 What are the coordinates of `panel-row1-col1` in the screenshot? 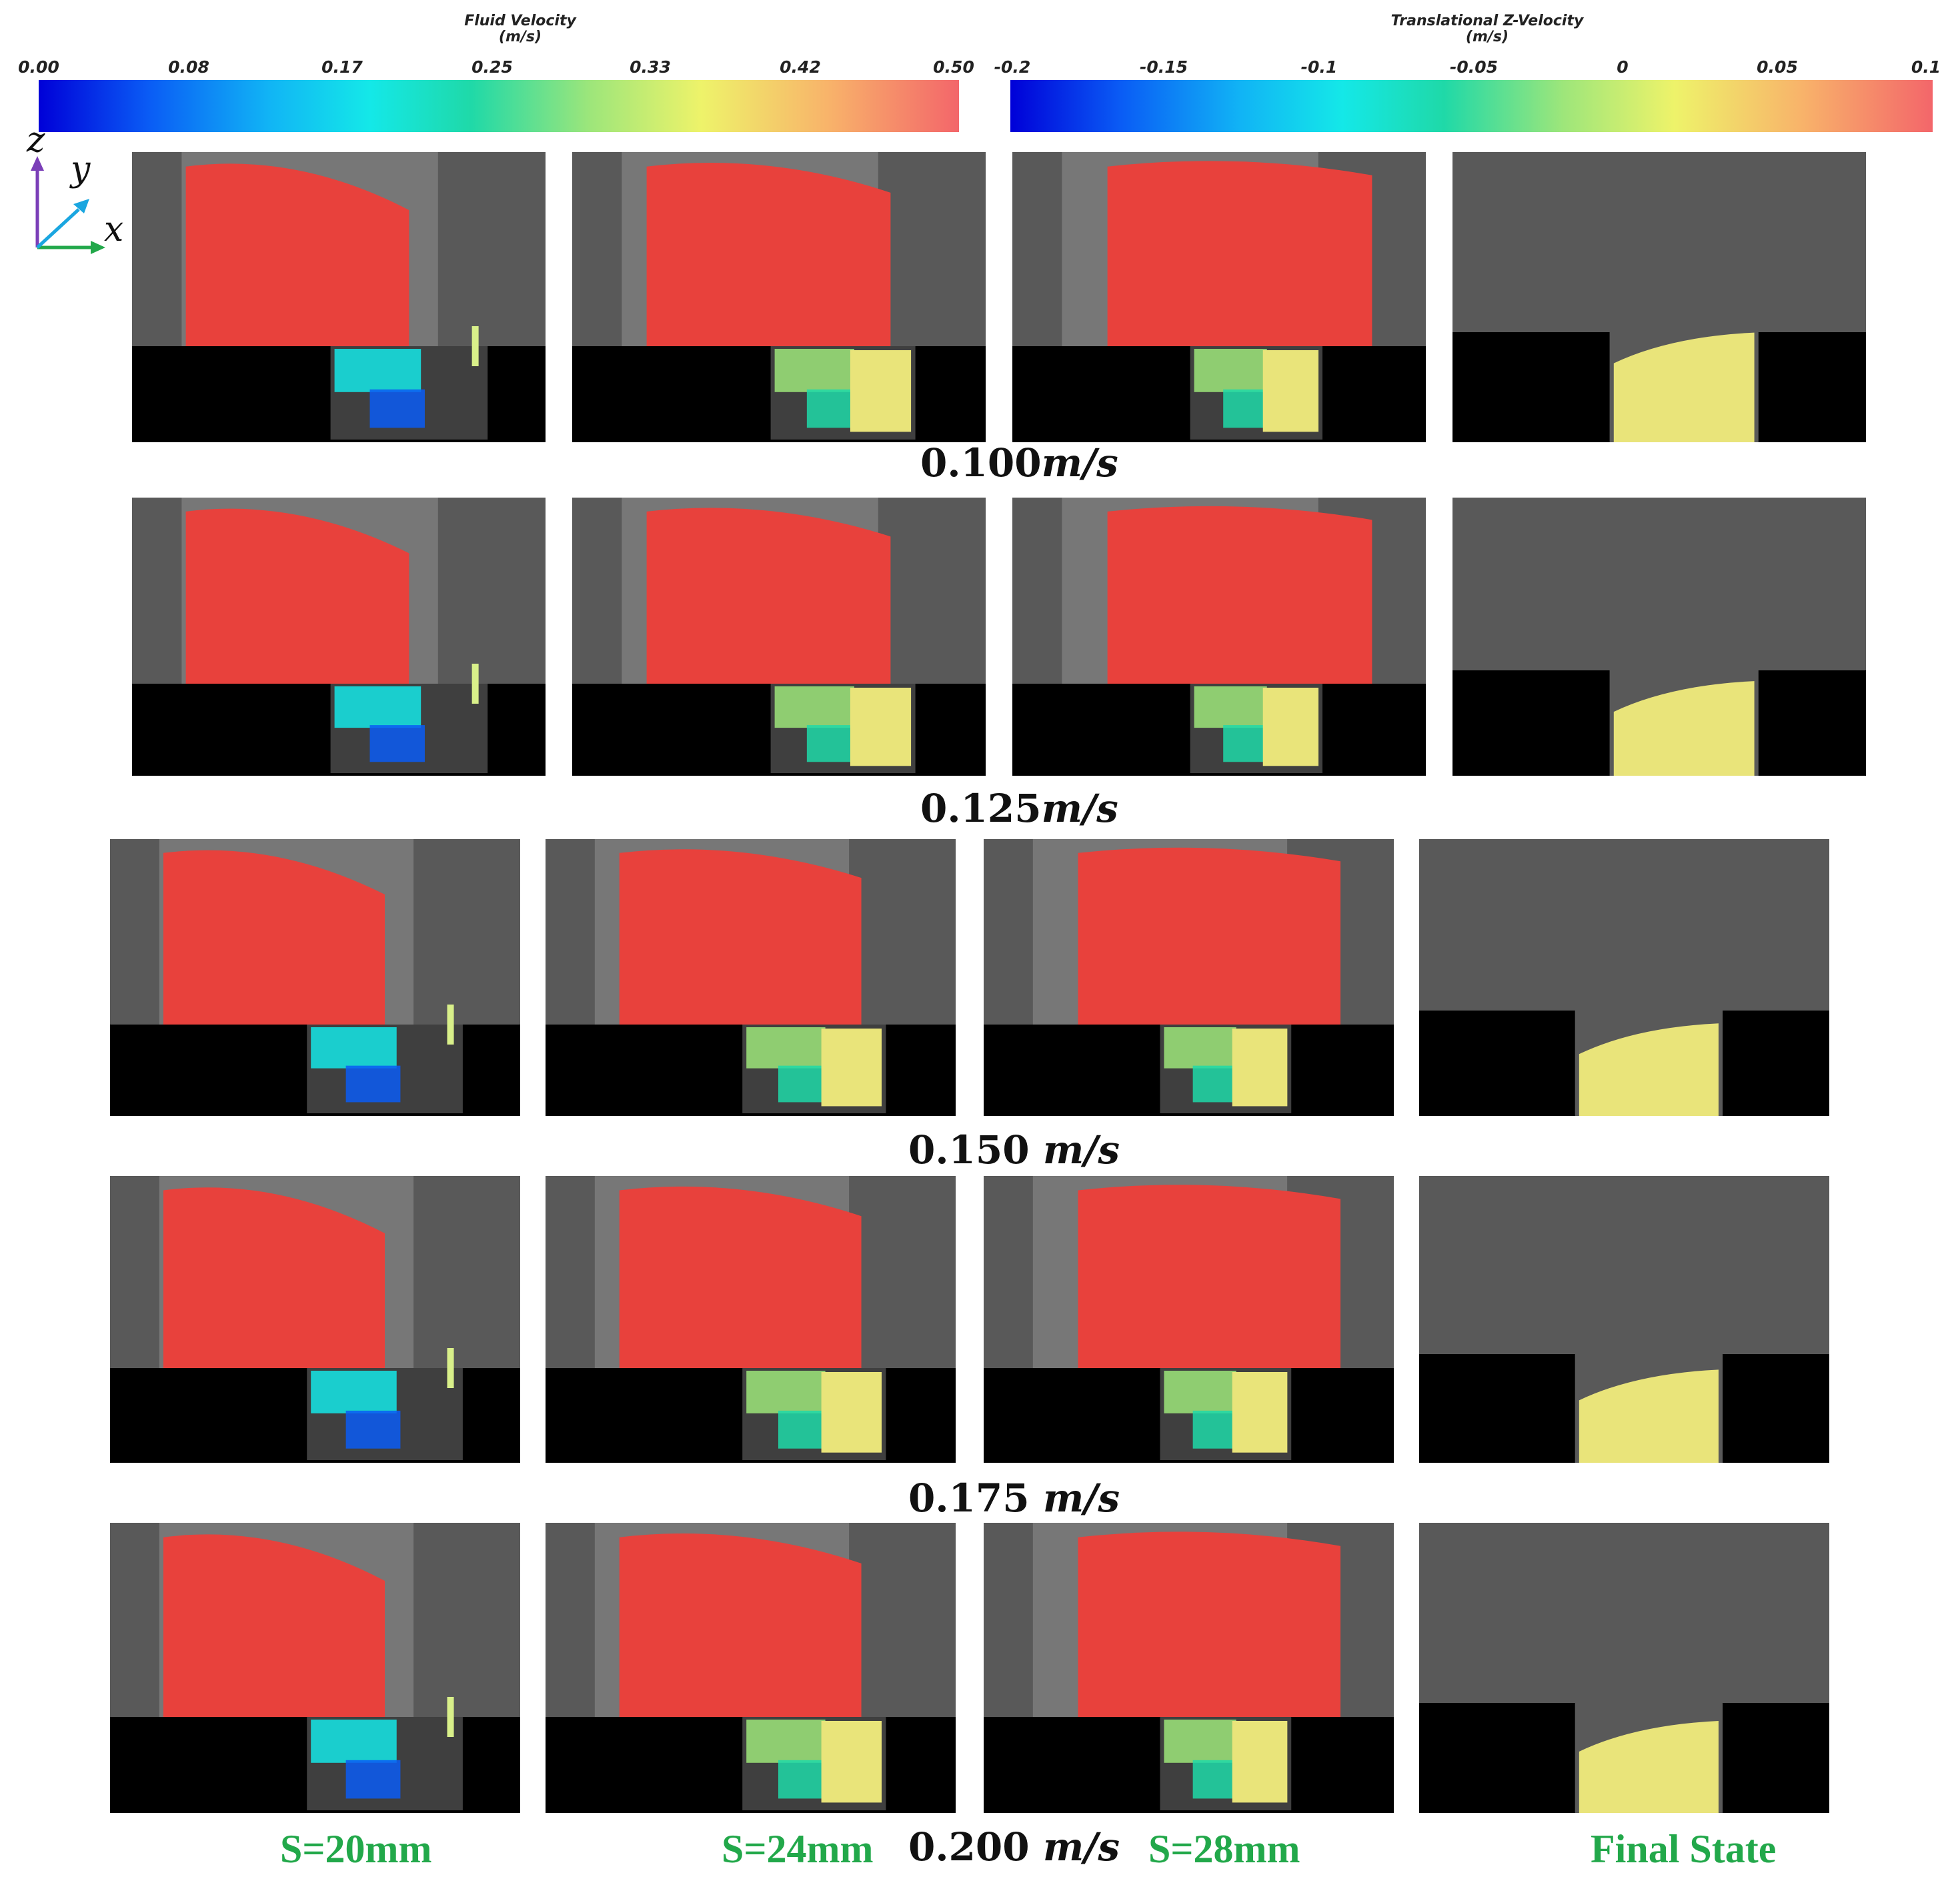 It's located at (339, 297).